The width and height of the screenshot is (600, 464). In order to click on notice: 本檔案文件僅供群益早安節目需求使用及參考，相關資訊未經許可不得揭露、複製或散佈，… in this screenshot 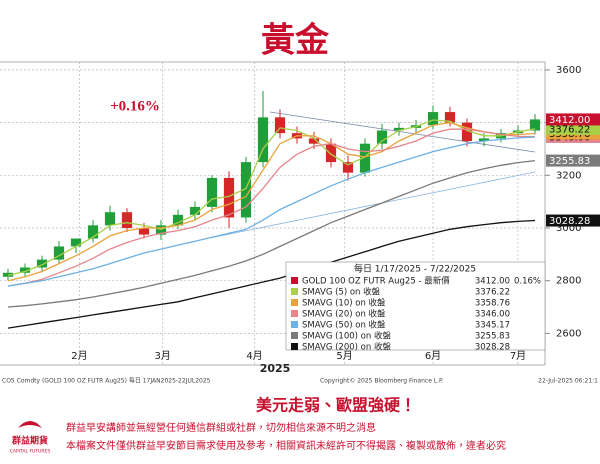, I will do `click(286, 445)`.